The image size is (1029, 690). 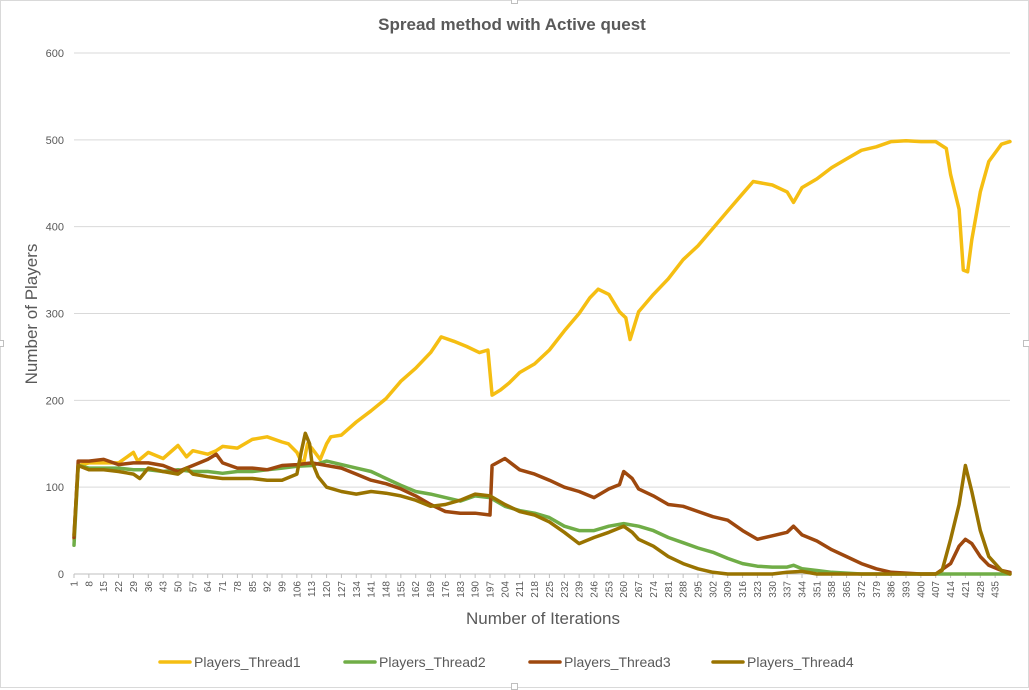 I want to click on resize-handle-right, so click(x=1026, y=343).